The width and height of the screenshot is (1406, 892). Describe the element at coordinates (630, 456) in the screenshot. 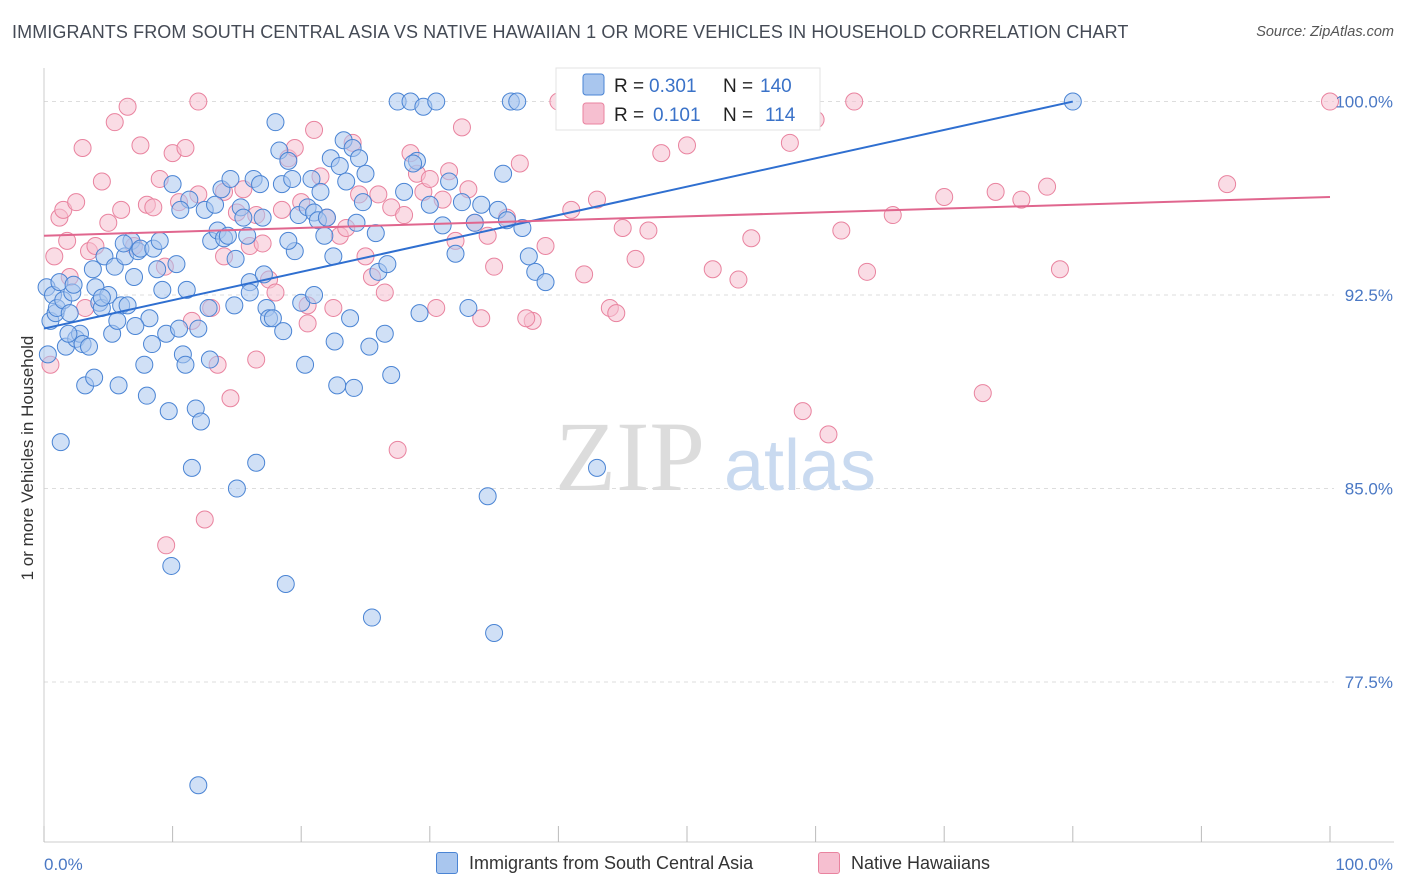

I see `watermark-zip: ZIP` at that location.